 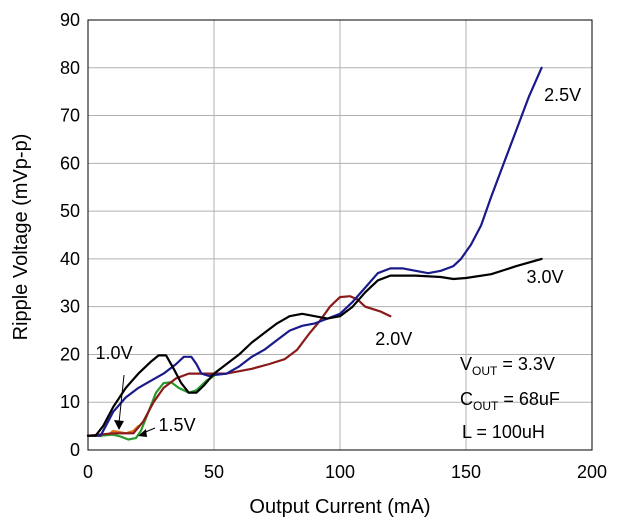 I want to click on y-axis-label: Ripple Voltage (mVp-p), so click(x=21, y=237).